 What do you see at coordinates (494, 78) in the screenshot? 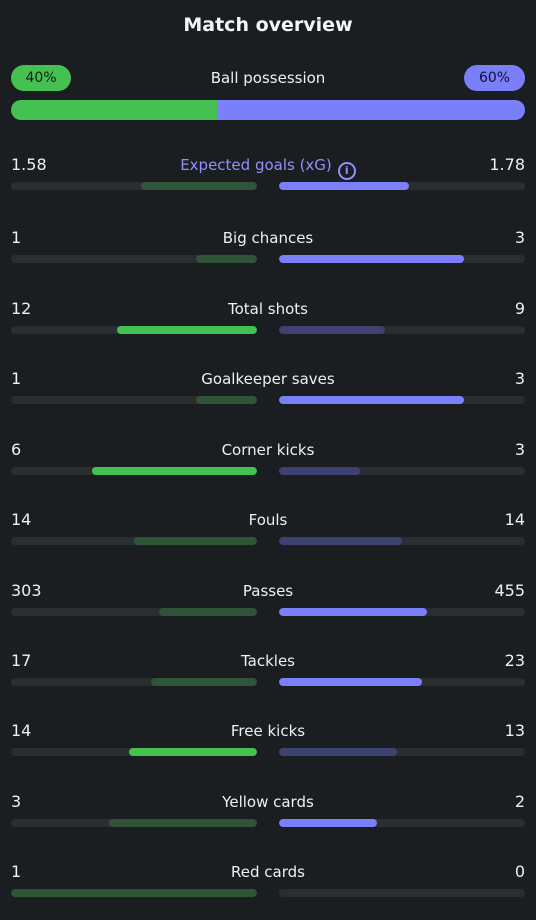
I see `away-possession-badge: 60%` at bounding box center [494, 78].